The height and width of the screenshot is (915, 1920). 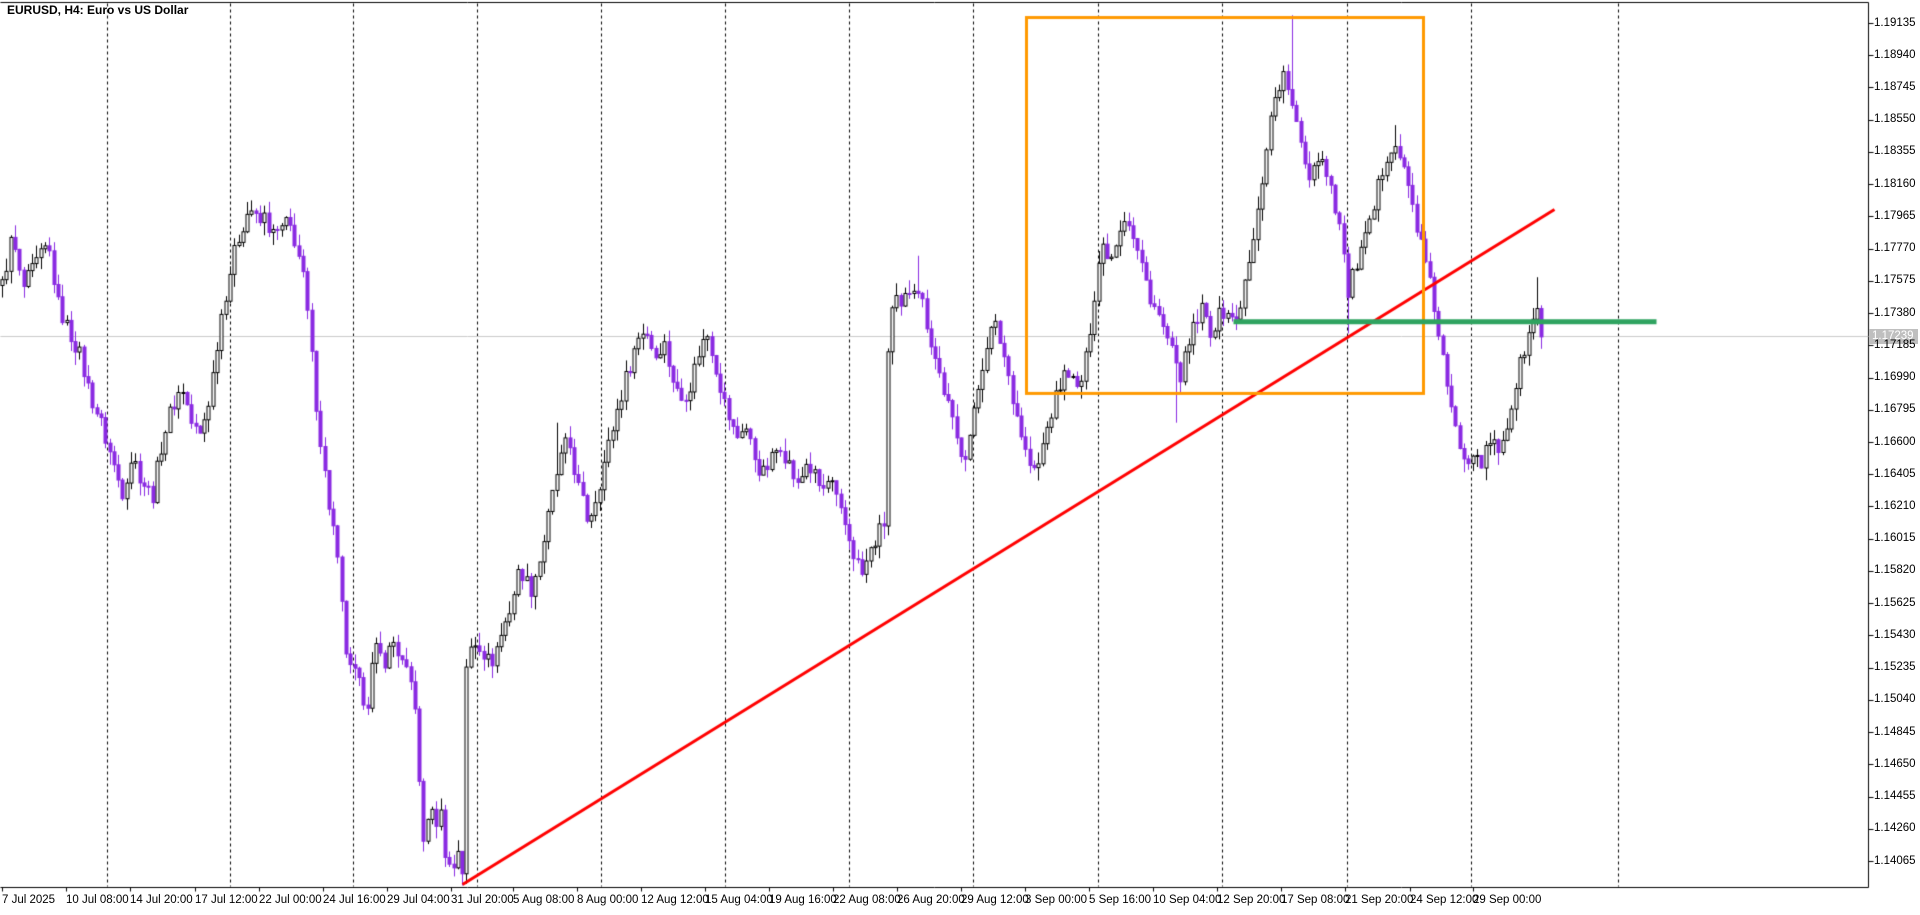 What do you see at coordinates (97, 900) in the screenshot?
I see `time-axis-label: 10 Jul 08:00` at bounding box center [97, 900].